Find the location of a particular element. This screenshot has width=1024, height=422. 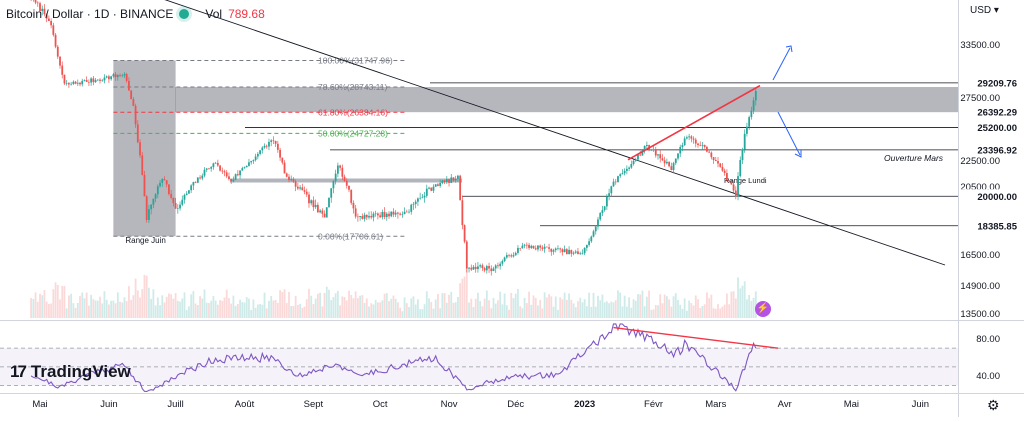

time-axis-tick: 2023 is located at coordinates (584, 404).